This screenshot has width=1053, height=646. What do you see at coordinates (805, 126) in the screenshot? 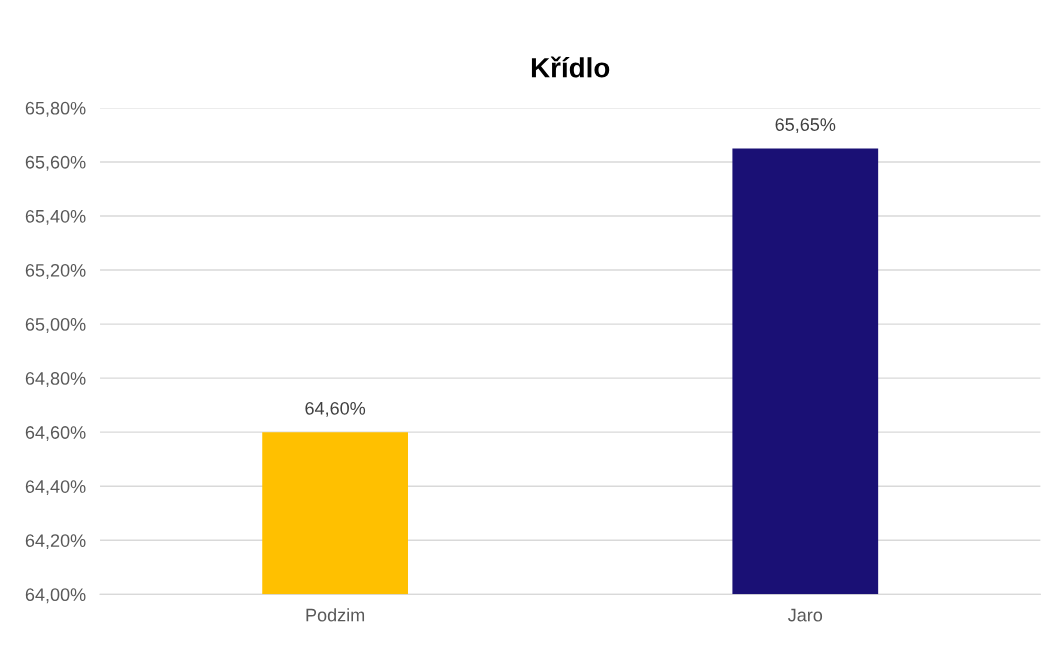
I see `data-label: 65,65%` at bounding box center [805, 126].